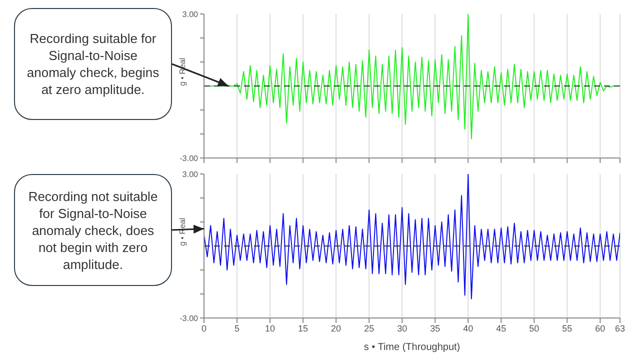  Describe the element at coordinates (501, 328) in the screenshot. I see `x-tick-label: 45` at that location.